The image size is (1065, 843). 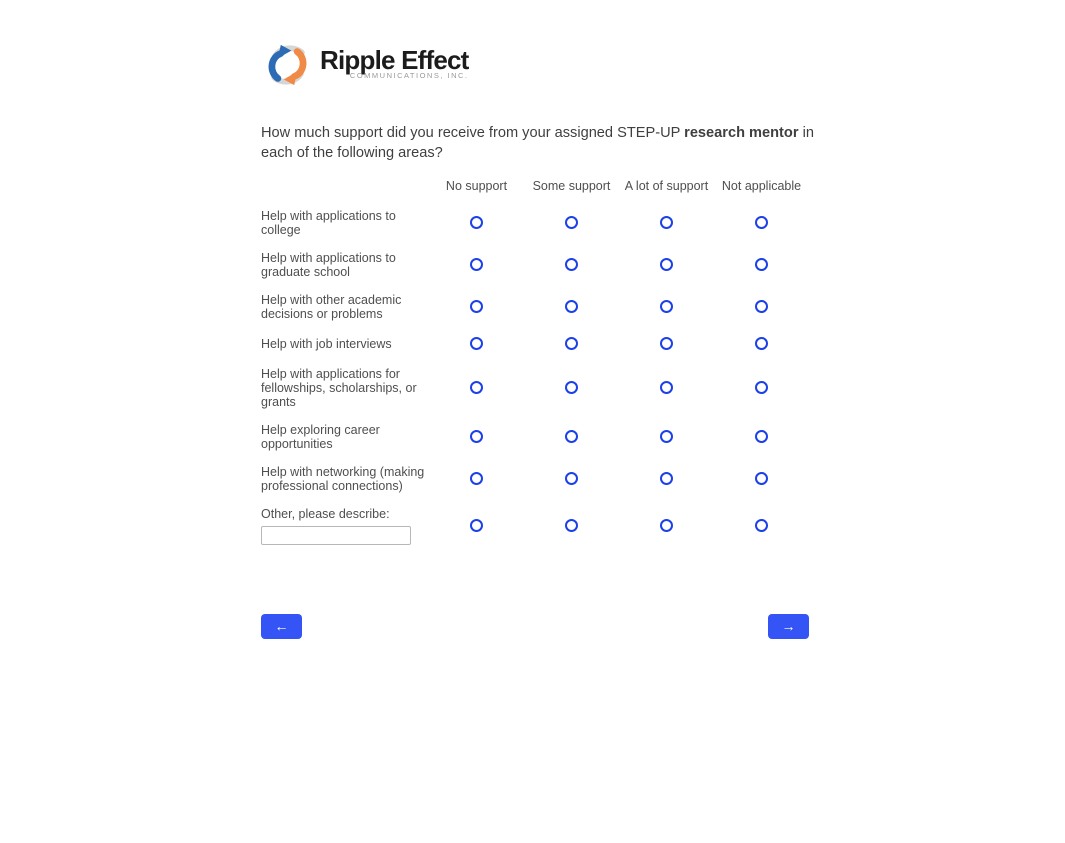 What do you see at coordinates (535, 437) in the screenshot?
I see `table-row: Help exploring career opportunities` at bounding box center [535, 437].